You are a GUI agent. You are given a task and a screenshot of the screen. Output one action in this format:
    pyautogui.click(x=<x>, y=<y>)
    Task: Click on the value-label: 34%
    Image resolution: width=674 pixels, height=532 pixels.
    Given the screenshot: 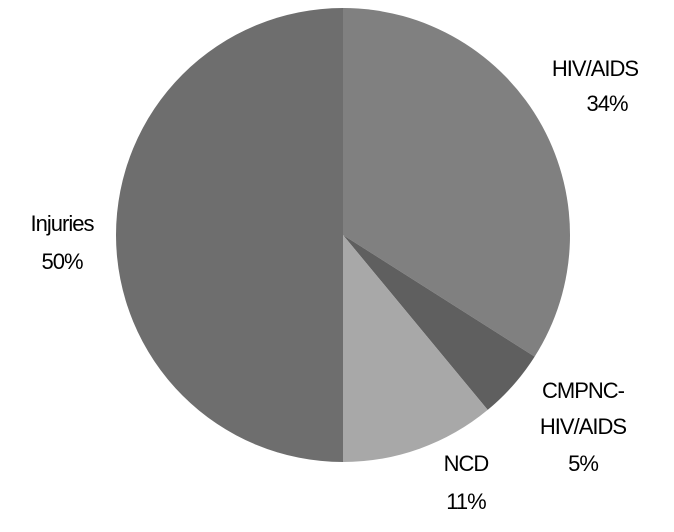 What is the action you would take?
    pyautogui.click(x=606, y=103)
    